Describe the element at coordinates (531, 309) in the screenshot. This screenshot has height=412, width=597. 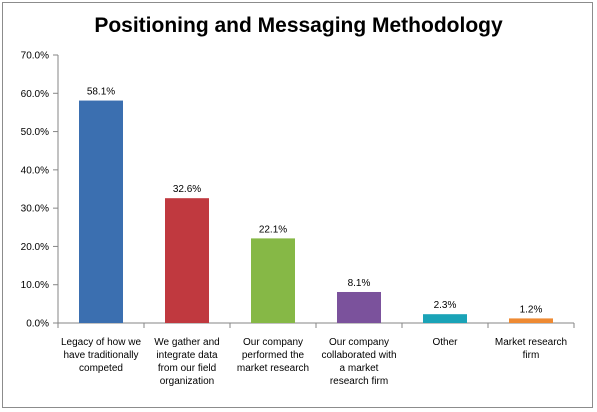
I see `data-label: 1.2%` at that location.